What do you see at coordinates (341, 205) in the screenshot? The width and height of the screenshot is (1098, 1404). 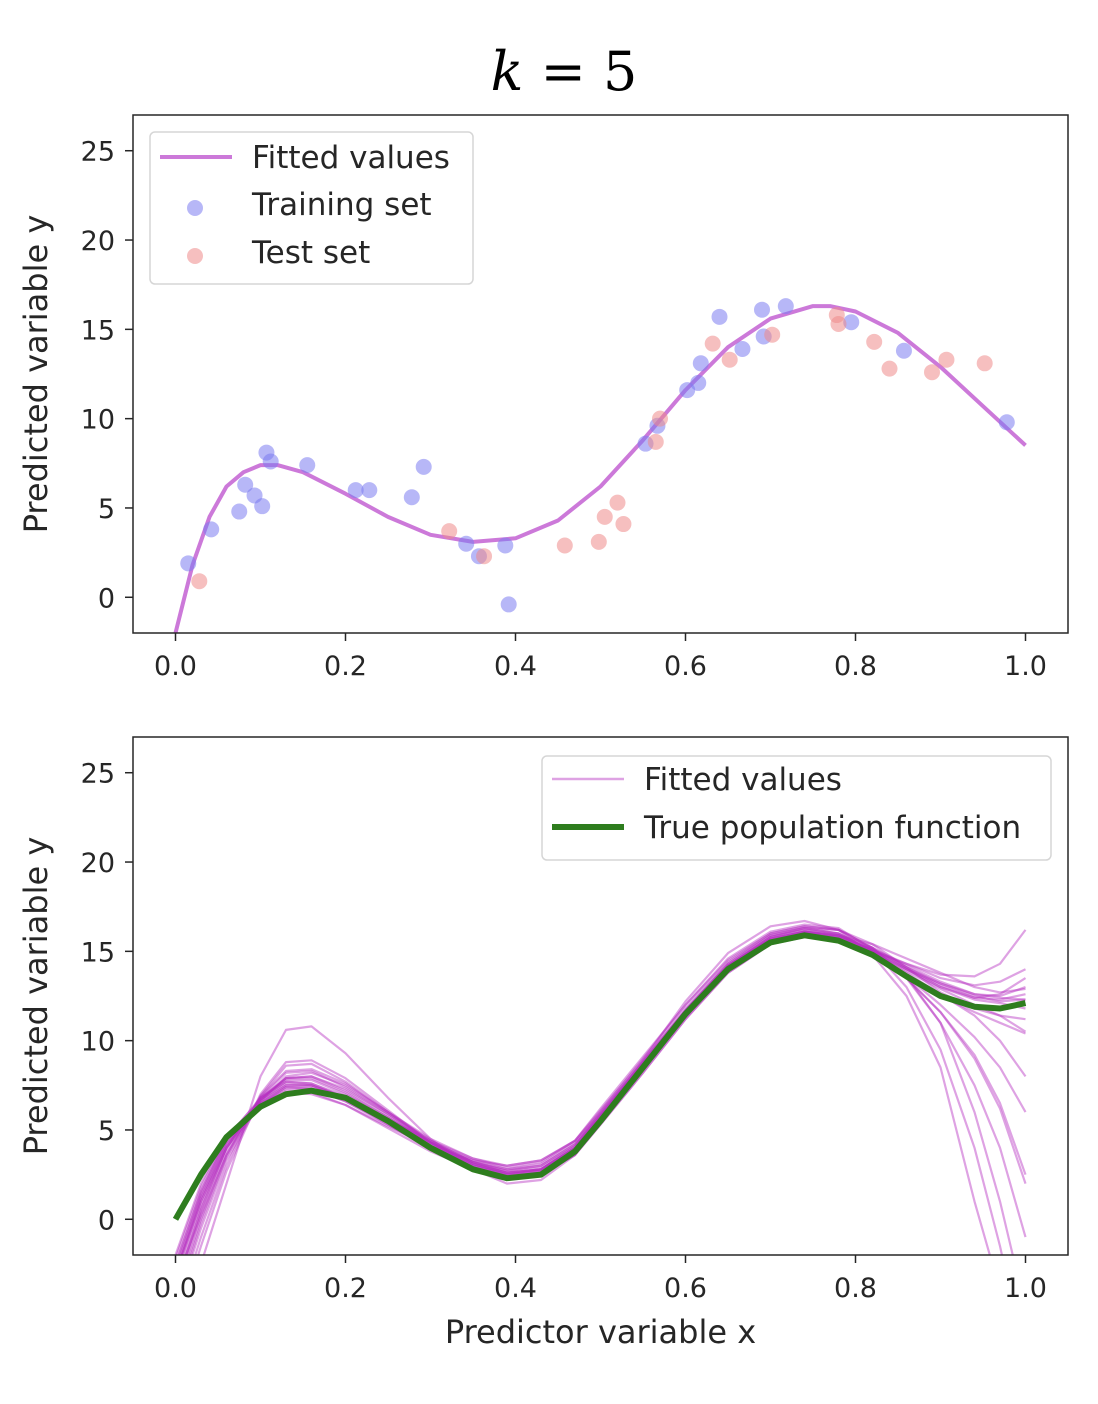 I see `legend-training-label: Training set` at bounding box center [341, 205].